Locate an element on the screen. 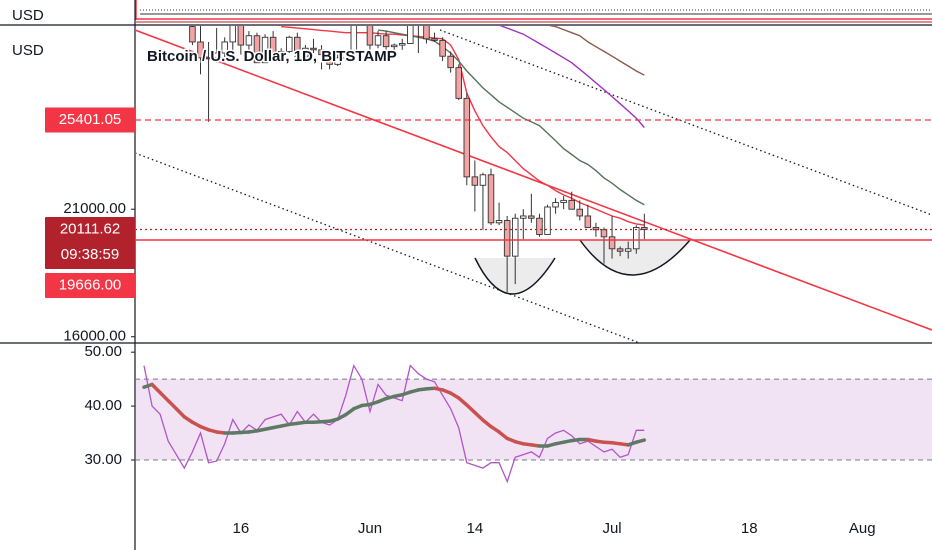 This screenshot has height=550, width=932. rsi-band is located at coordinates (534, 420).